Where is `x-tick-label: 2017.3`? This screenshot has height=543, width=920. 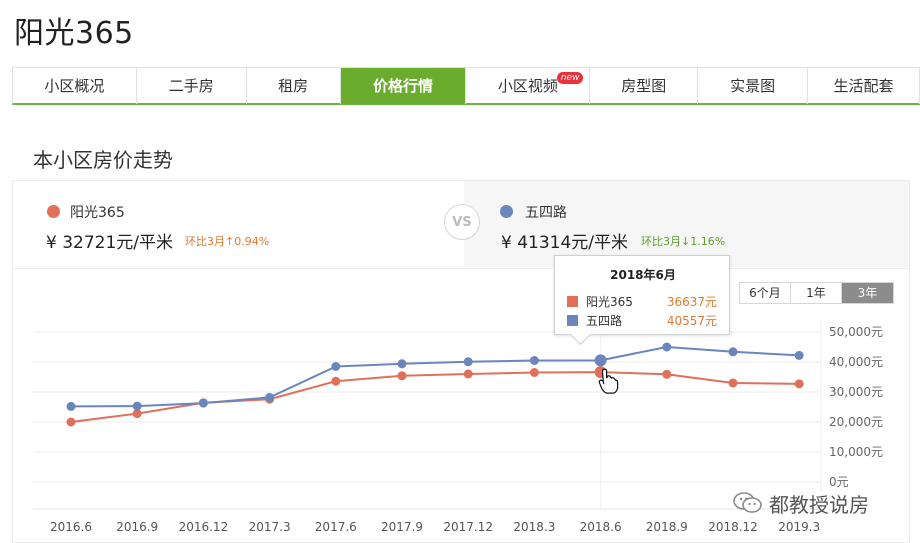 x-tick-label: 2017.3 is located at coordinates (270, 527).